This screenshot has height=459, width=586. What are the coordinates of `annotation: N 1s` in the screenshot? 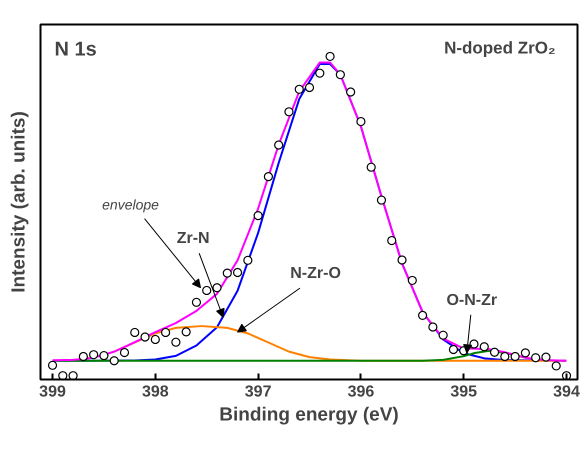 It's located at (75, 49).